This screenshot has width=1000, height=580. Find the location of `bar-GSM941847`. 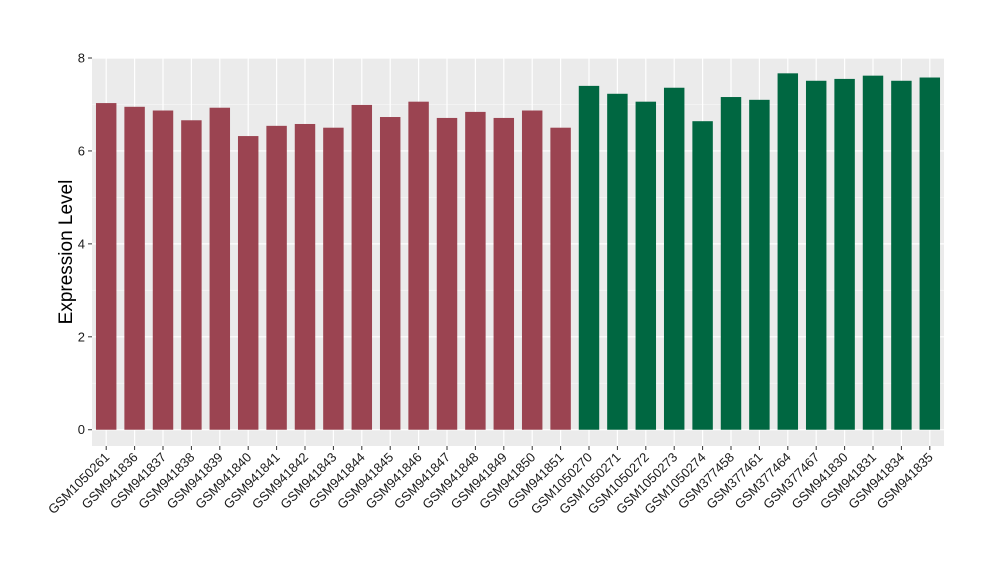

bar-GSM941847 is located at coordinates (447, 273).